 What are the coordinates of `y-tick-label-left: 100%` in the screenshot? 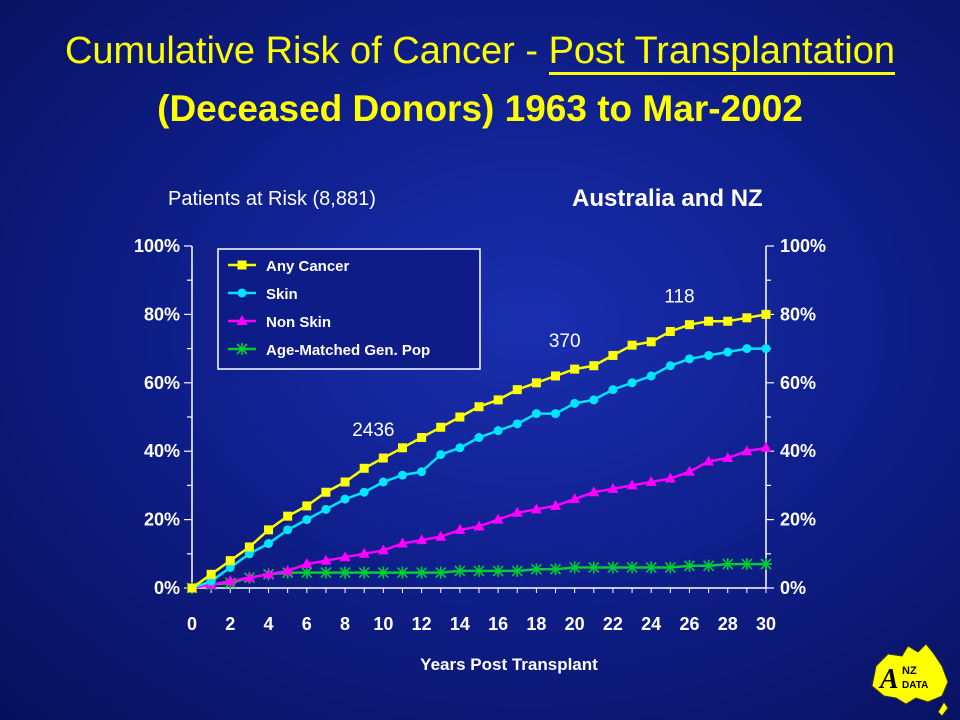 It's located at (157, 246).